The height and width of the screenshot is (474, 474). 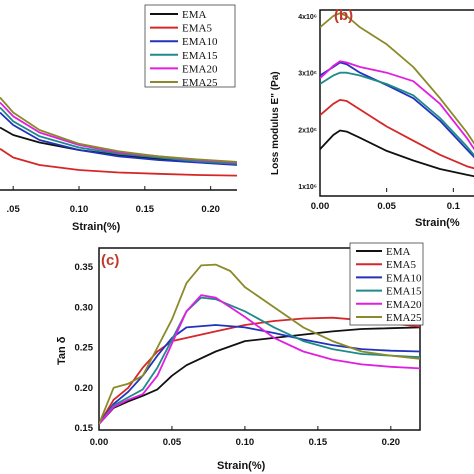 I want to click on panel-c-x-ticks: 0.00 0.05 0.10 0.15 0.20, so click(x=245, y=437).